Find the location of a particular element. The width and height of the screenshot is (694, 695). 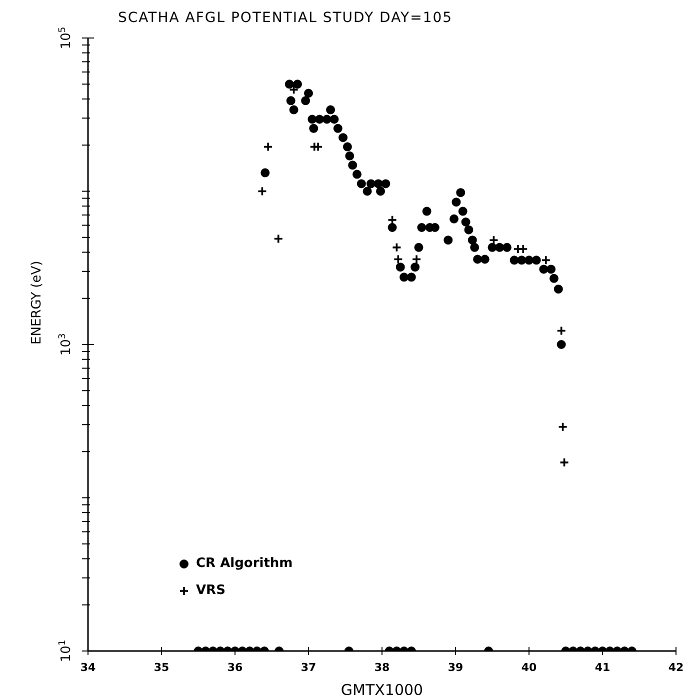

x-tick-label: 35 is located at coordinates (162, 667).